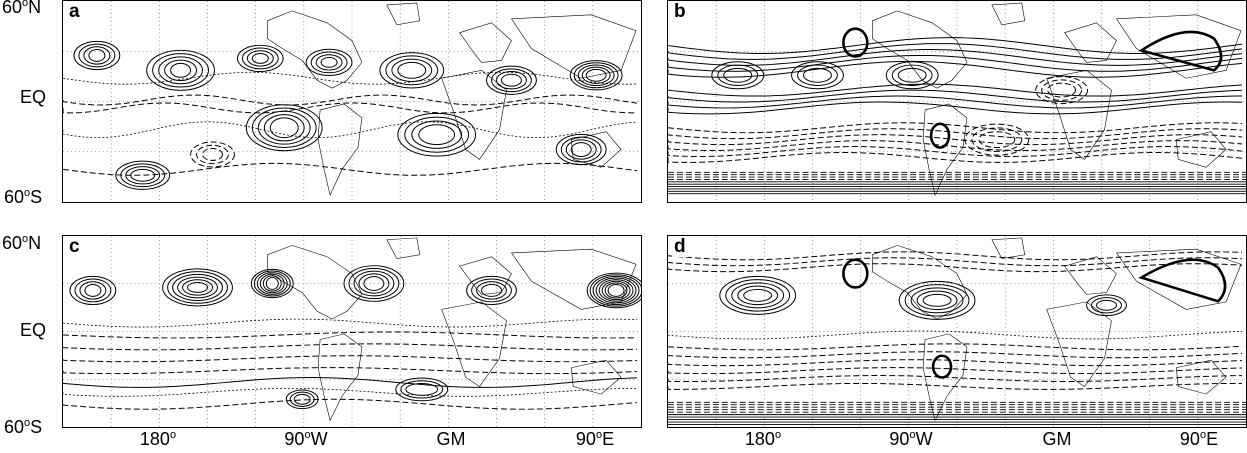  Describe the element at coordinates (22, 8) in the screenshot. I see `lat-label-60n-top: 60oN` at that location.